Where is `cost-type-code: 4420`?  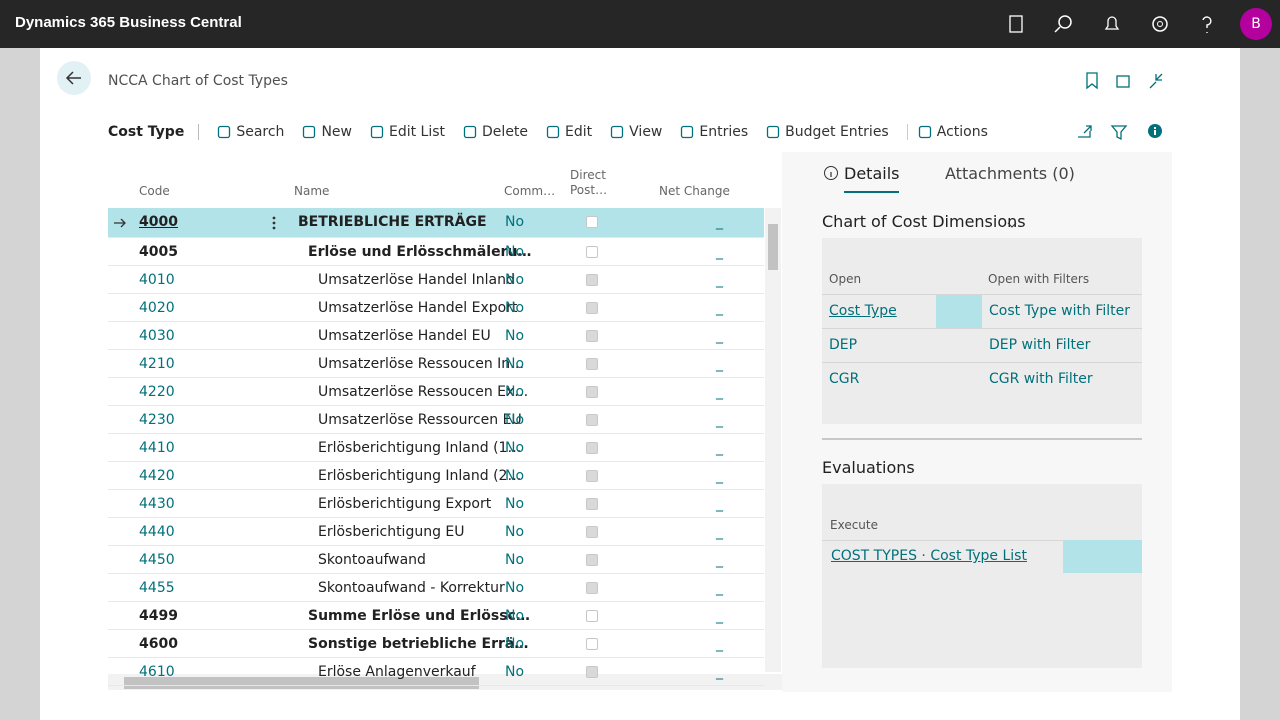
cost-type-code: 4420 is located at coordinates (157, 476).